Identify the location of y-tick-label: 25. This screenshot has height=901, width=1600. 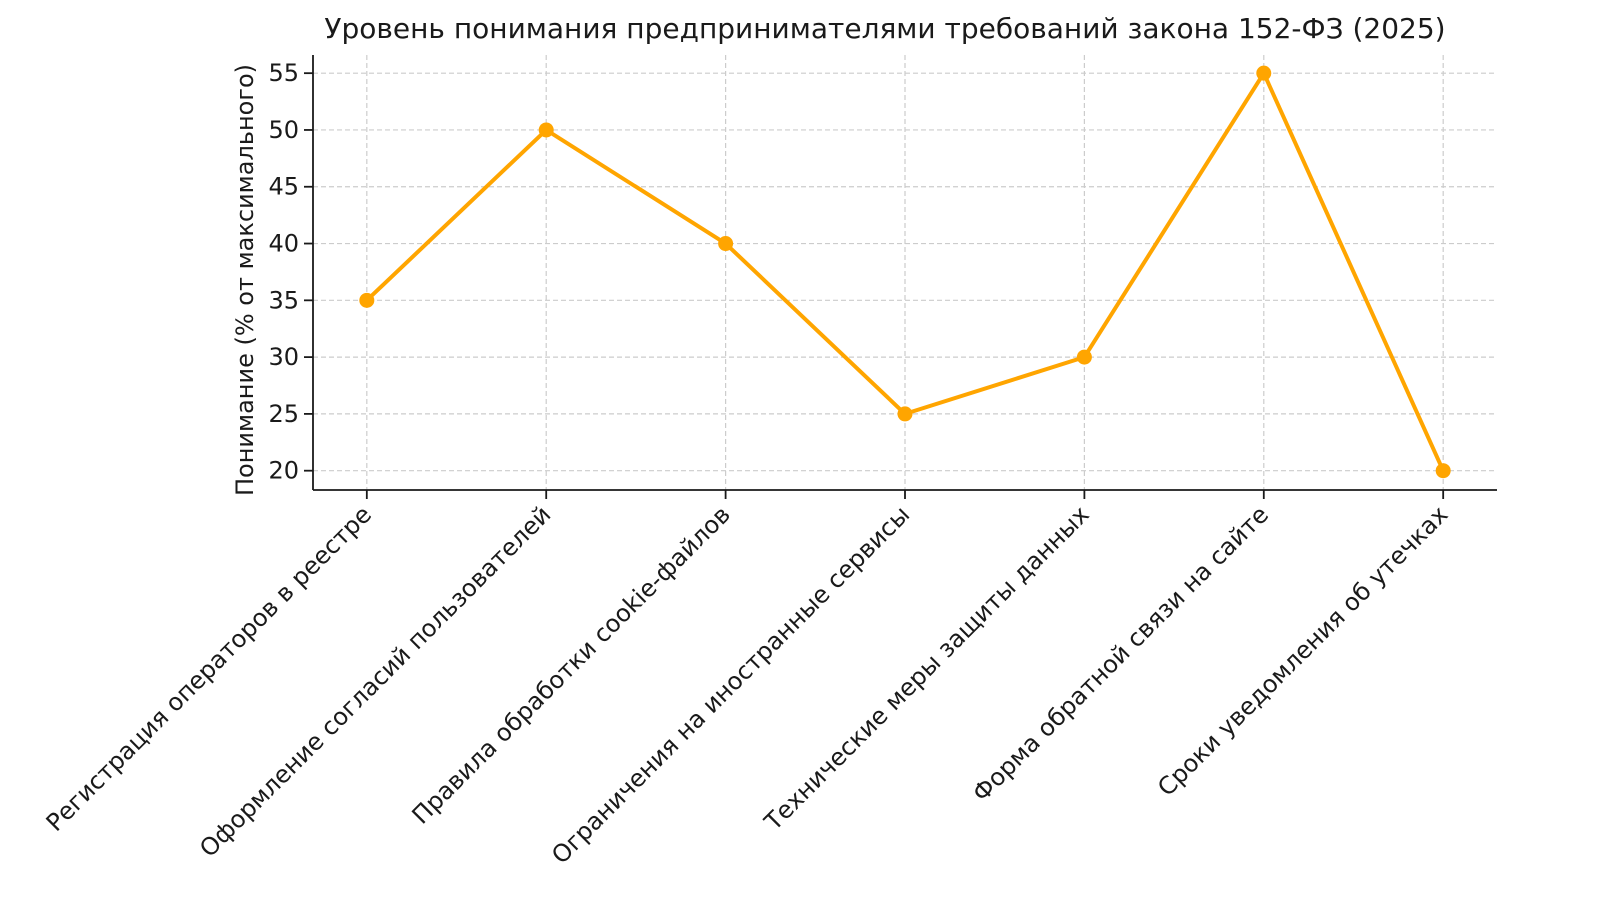
(283, 414).